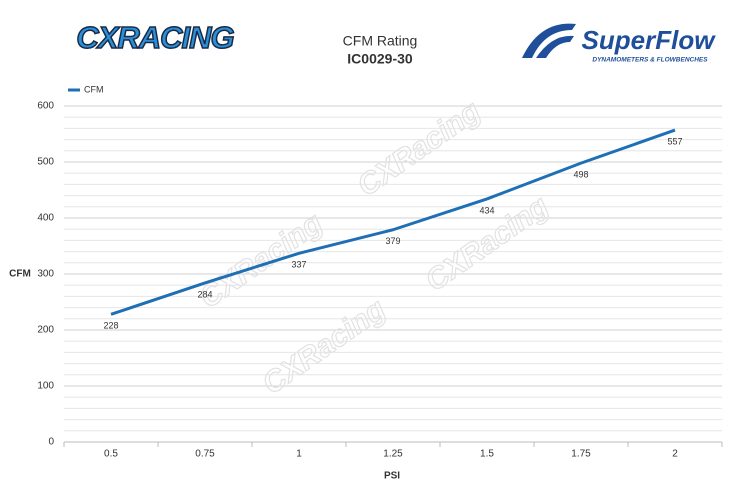 This screenshot has height=500, width=750. I want to click on y-tick-label: 400, so click(45, 218).